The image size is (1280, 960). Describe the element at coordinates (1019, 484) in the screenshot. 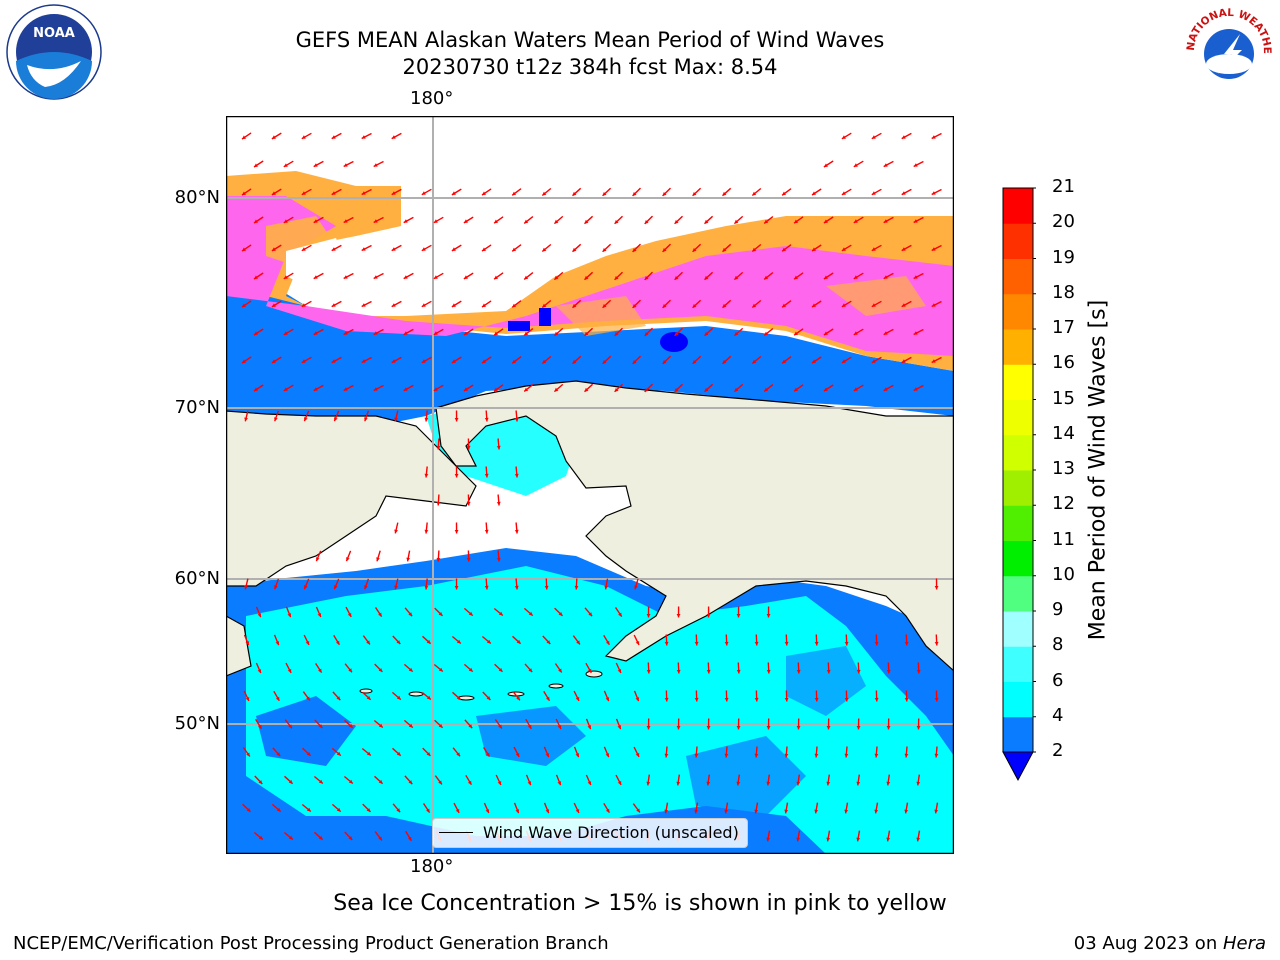

I see `colorbar` at that location.